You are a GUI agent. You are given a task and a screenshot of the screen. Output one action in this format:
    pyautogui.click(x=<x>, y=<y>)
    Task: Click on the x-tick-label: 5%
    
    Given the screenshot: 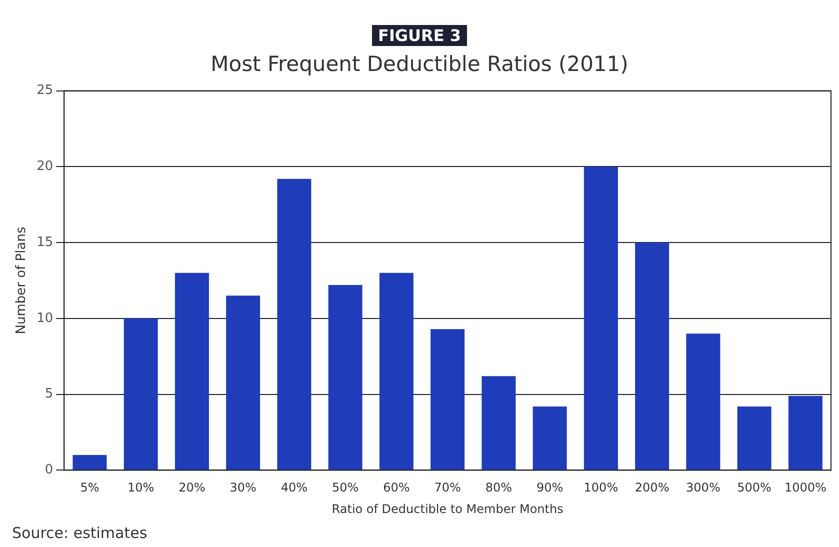 What is the action you would take?
    pyautogui.click(x=90, y=487)
    